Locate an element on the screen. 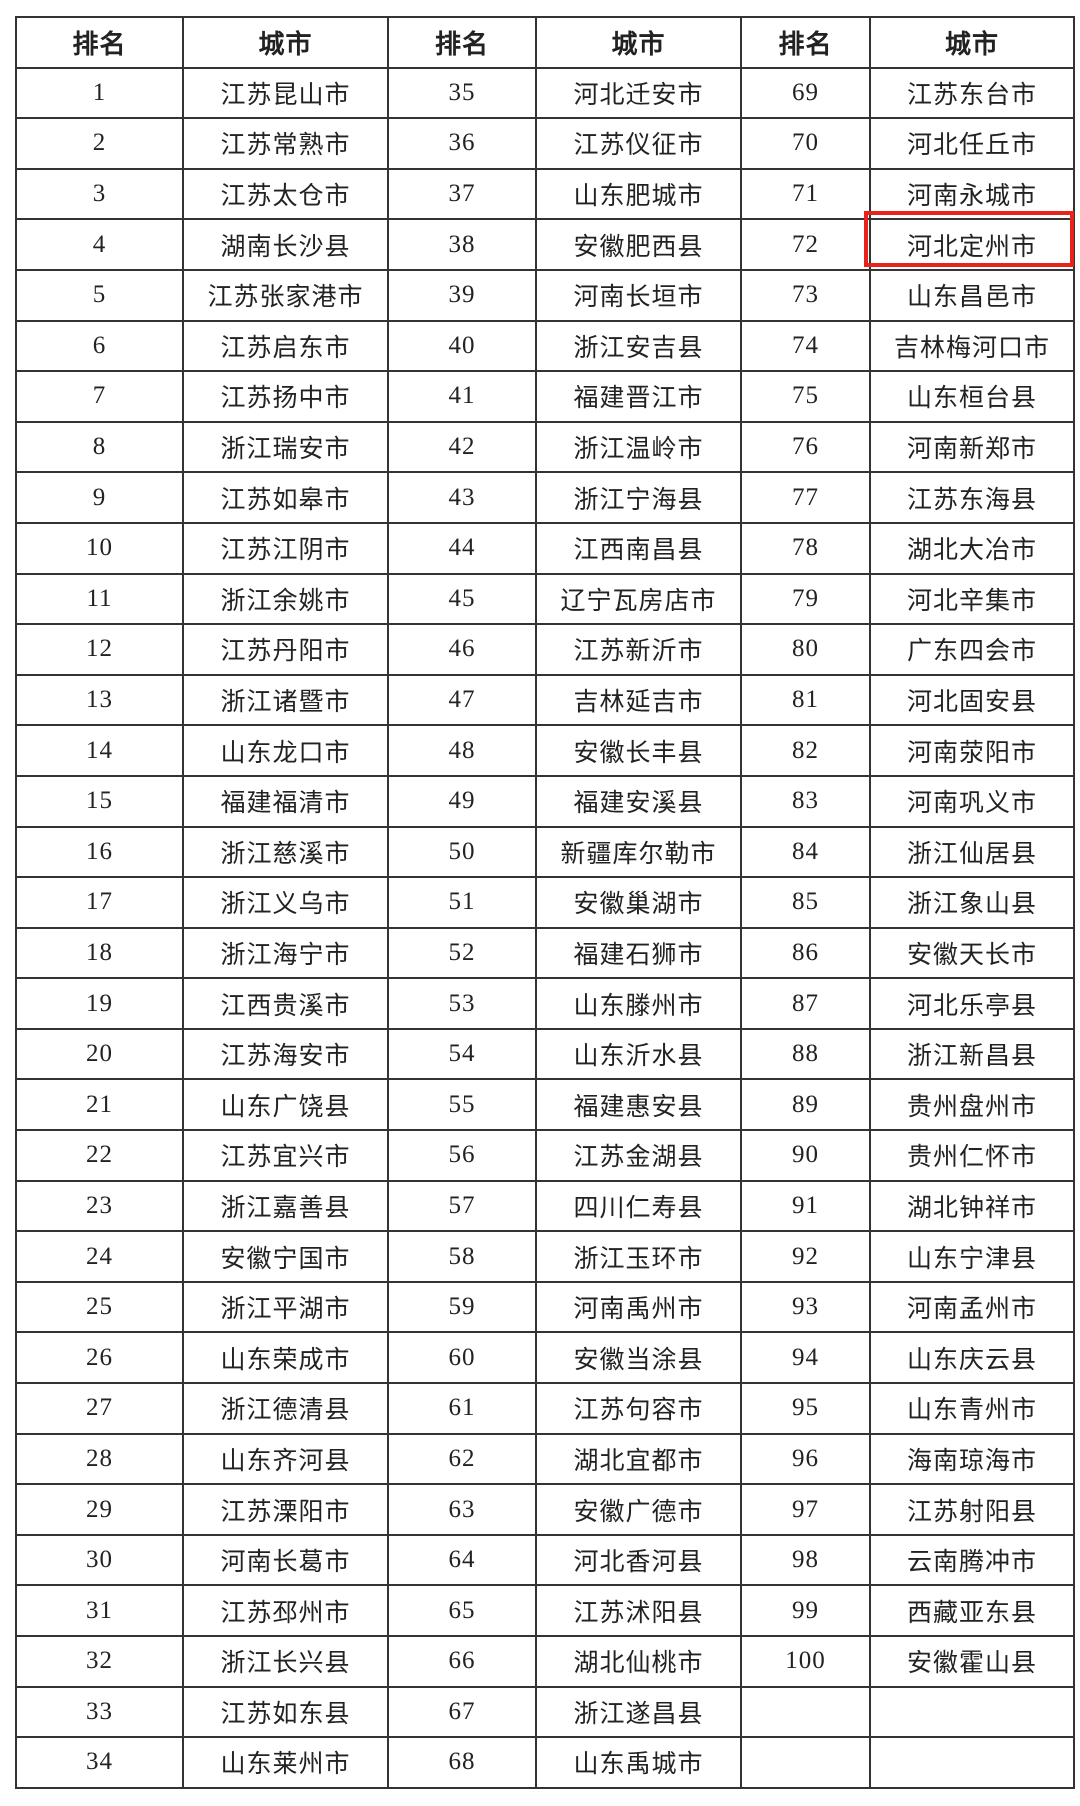  city-cell: 新疆库尔勒市 is located at coordinates (638, 852).